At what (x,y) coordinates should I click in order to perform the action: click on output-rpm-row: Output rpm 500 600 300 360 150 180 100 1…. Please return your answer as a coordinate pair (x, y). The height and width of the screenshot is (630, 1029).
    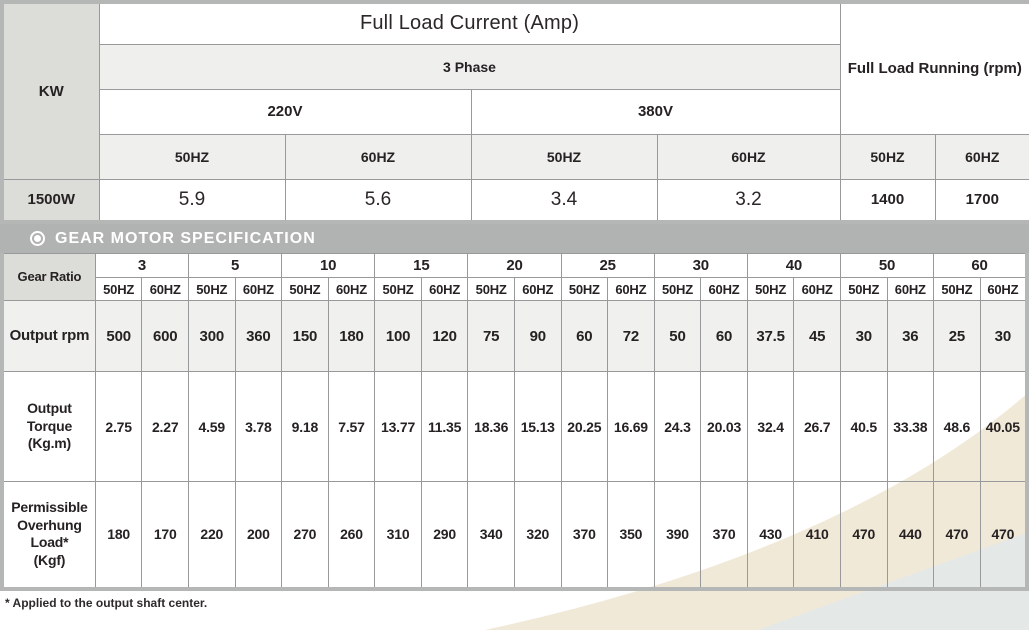
    Looking at the image, I should click on (514, 336).